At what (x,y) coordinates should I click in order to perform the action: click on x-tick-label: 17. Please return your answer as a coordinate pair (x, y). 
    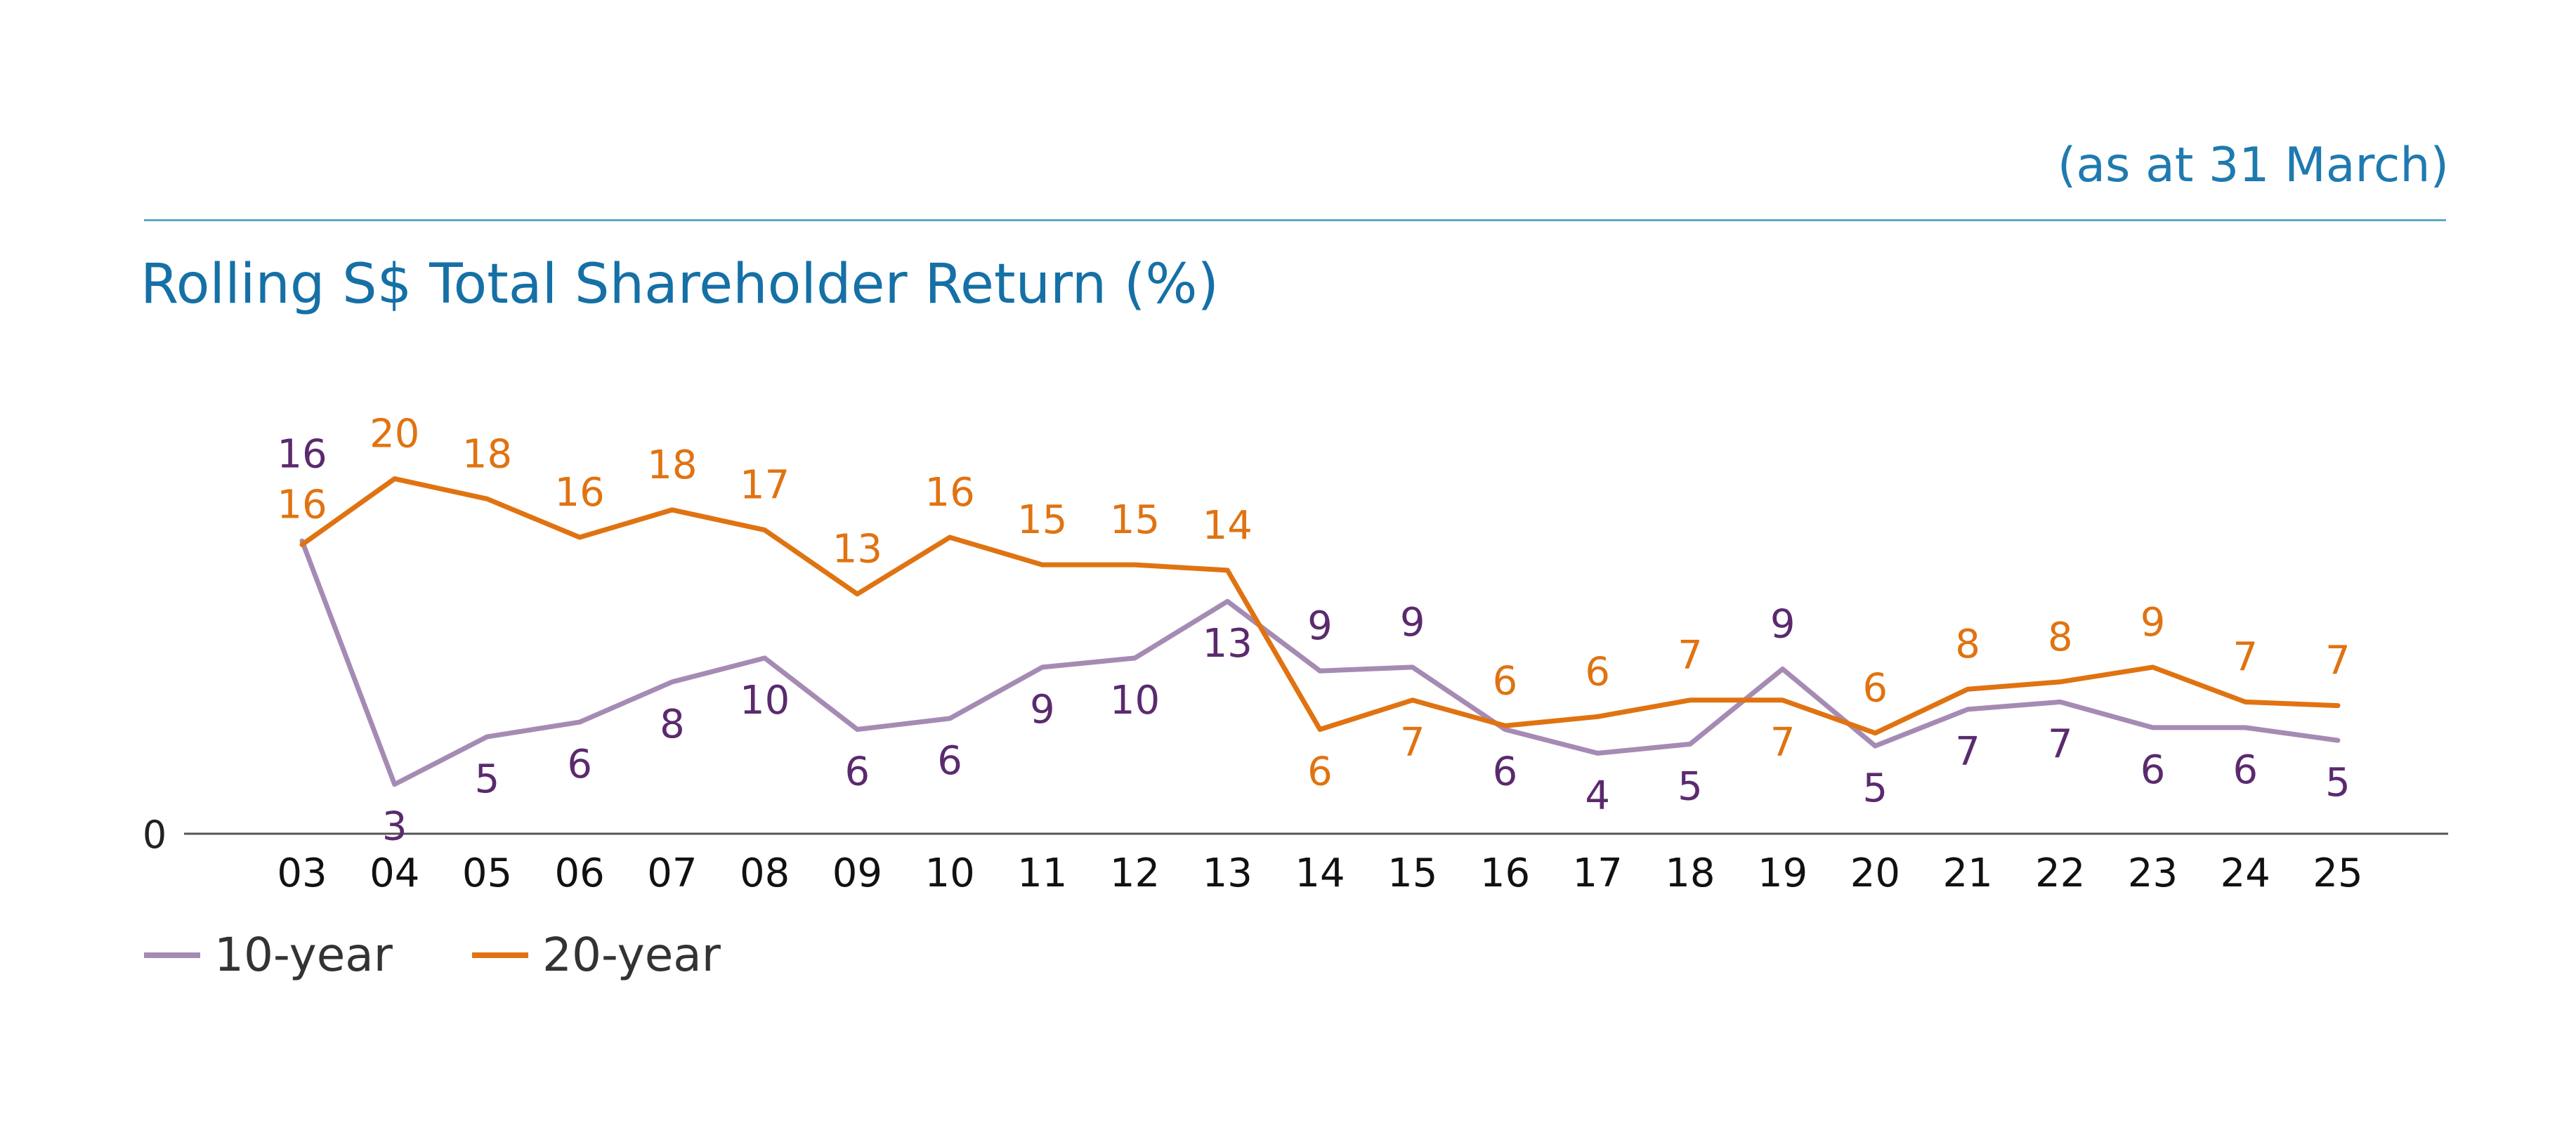
    Looking at the image, I should click on (1598, 873).